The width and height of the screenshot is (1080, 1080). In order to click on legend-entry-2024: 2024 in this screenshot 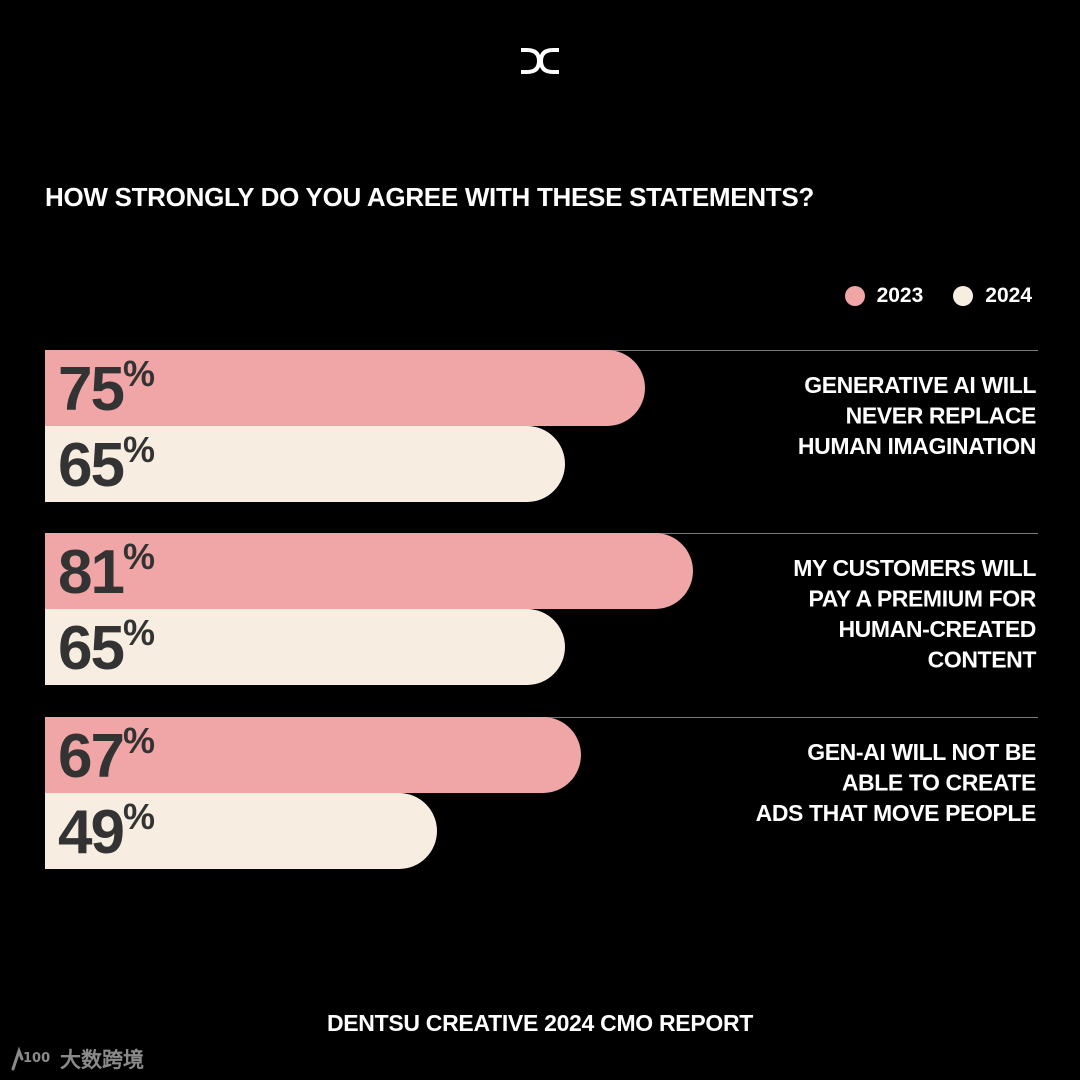, I will do `click(992, 296)`.